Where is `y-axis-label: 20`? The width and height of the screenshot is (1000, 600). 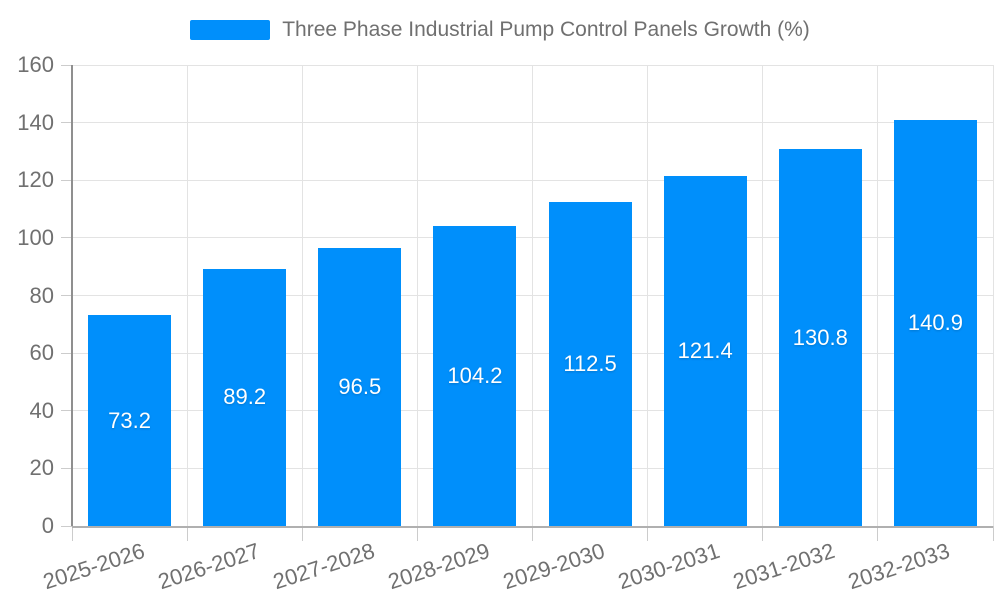 y-axis-label: 20 is located at coordinates (41, 468).